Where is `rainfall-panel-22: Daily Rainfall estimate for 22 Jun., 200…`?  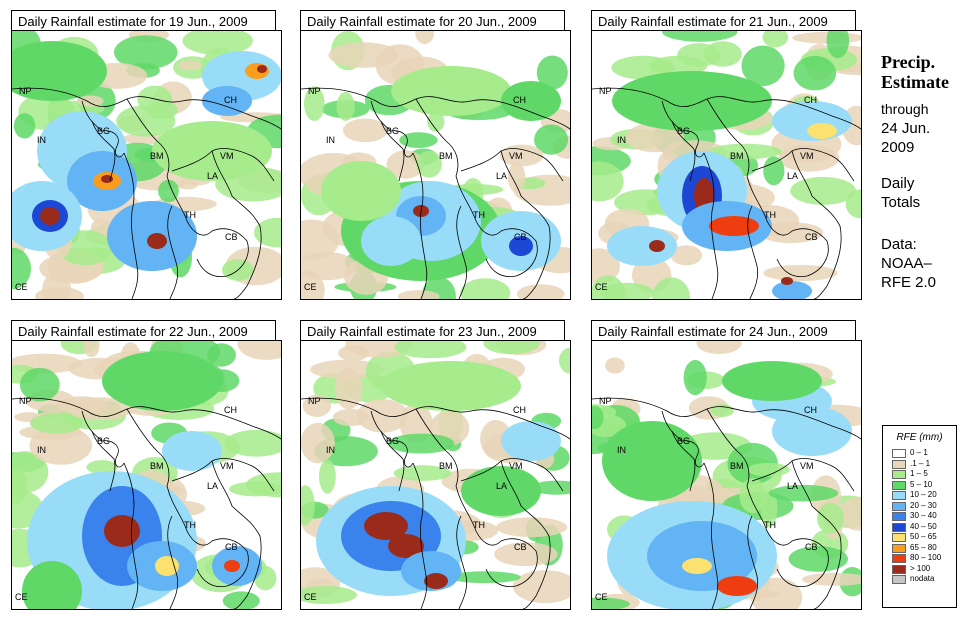 rainfall-panel-22: Daily Rainfall estimate for 22 Jun., 200… is located at coordinates (146, 465).